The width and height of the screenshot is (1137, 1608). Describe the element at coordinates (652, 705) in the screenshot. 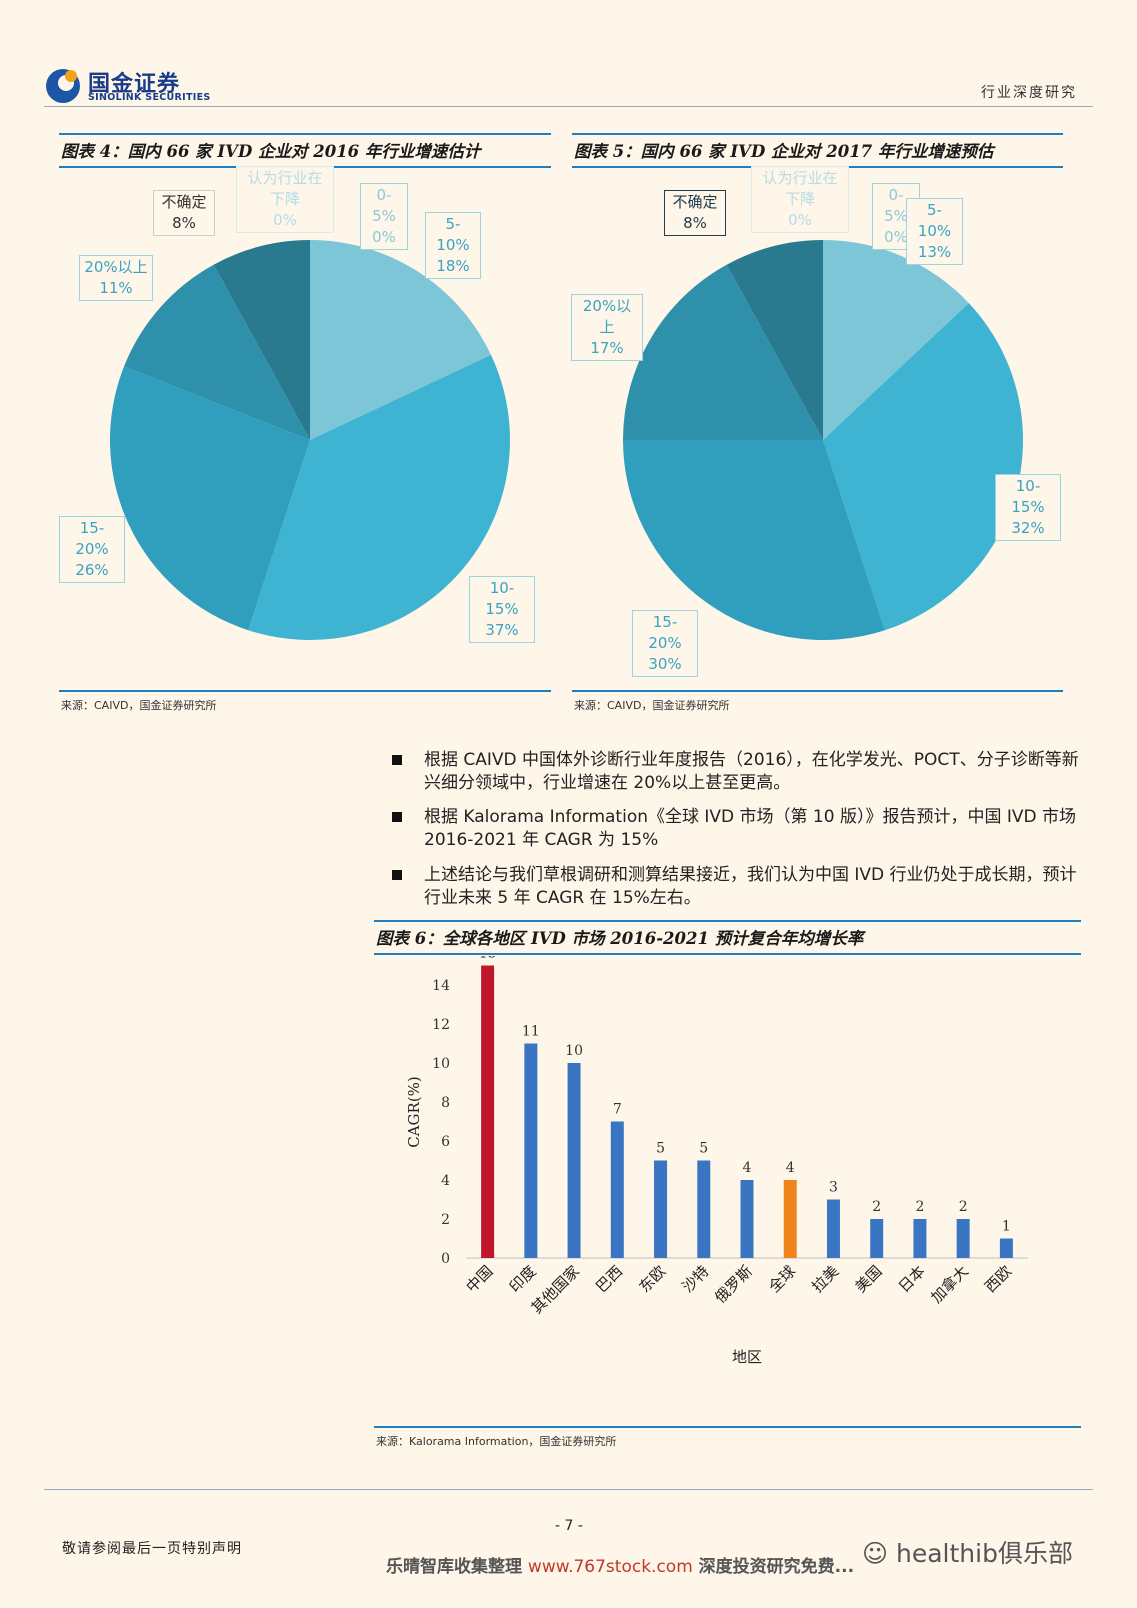

I see `figure5-source: 来源：CAIVD，国金证券研究所` at that location.